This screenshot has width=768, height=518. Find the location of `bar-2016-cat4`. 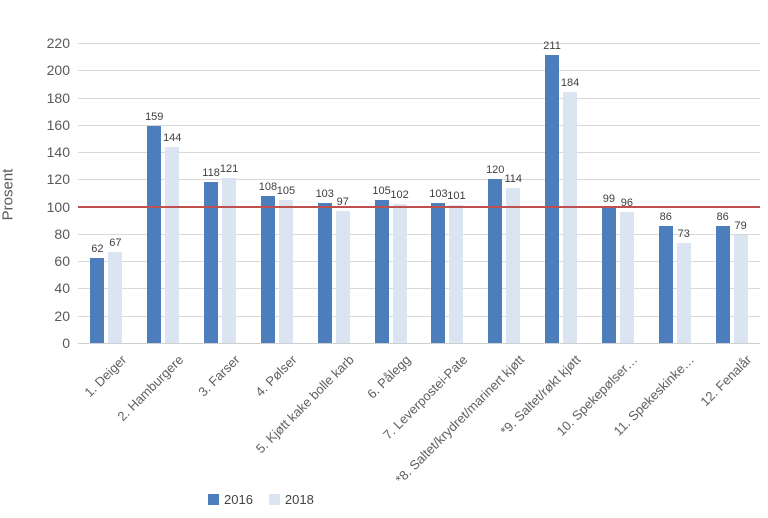

bar-2016-cat4 is located at coordinates (267, 269).